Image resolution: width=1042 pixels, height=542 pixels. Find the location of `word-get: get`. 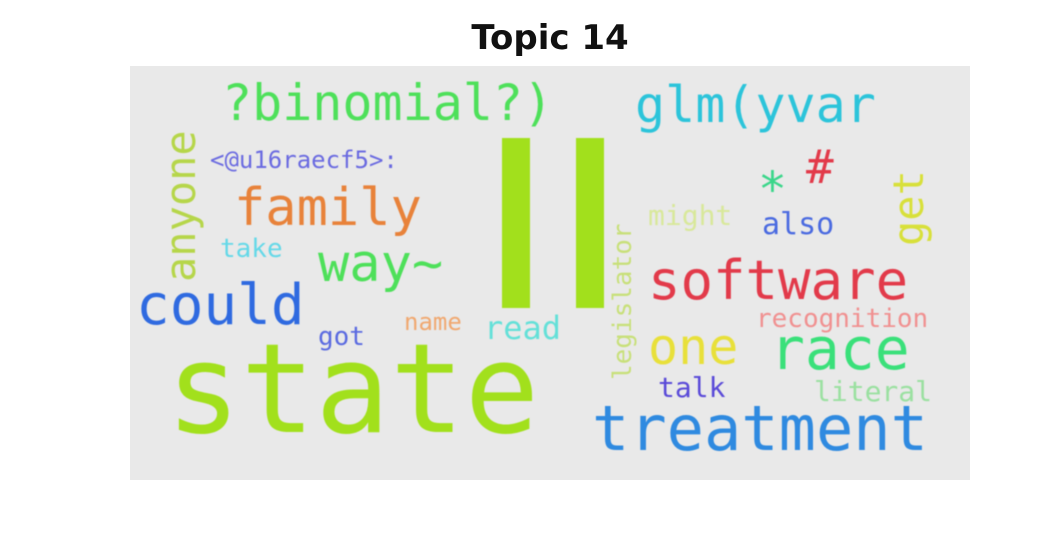

word-get: get is located at coordinates (908, 208).